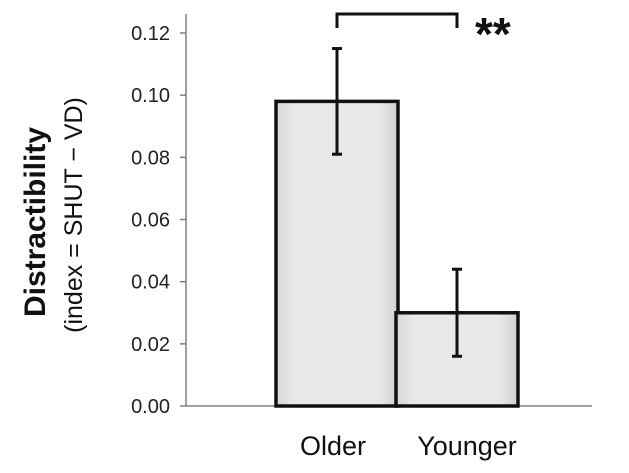  Describe the element at coordinates (150, 96) in the screenshot. I see `y-tick-label: 0.10` at that location.